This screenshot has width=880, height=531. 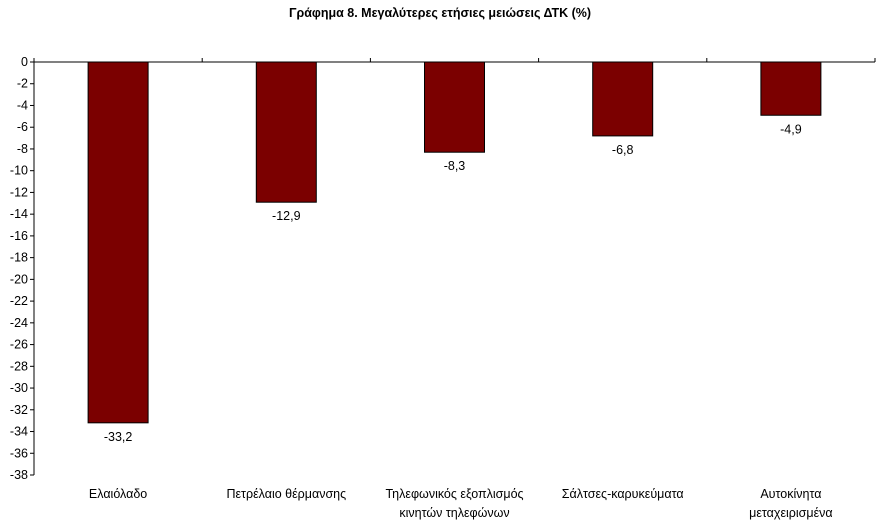 I want to click on y-tick-label: -38, so click(x=19, y=475).